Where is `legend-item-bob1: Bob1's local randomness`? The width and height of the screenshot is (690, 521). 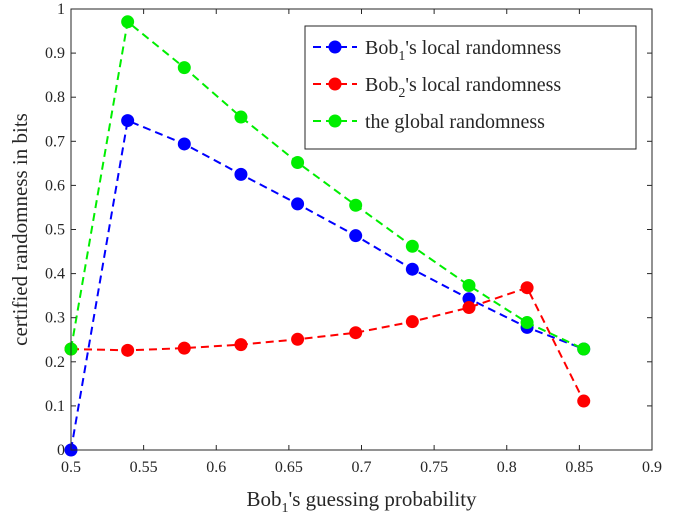
legend-item-bob1: Bob1's local randomness is located at coordinates (437, 50).